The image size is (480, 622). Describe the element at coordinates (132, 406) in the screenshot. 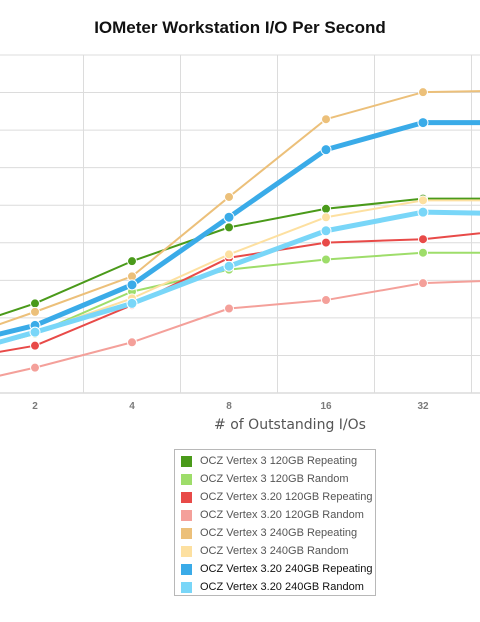

I see `x-tick-label: 4` at that location.